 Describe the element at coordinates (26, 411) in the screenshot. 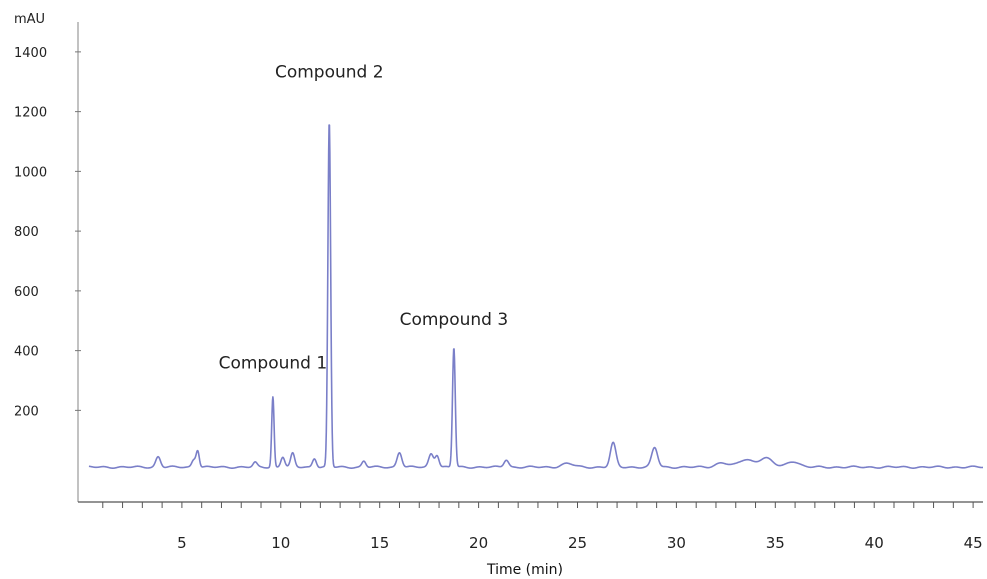

I see `y-tick-label: 200` at that location.